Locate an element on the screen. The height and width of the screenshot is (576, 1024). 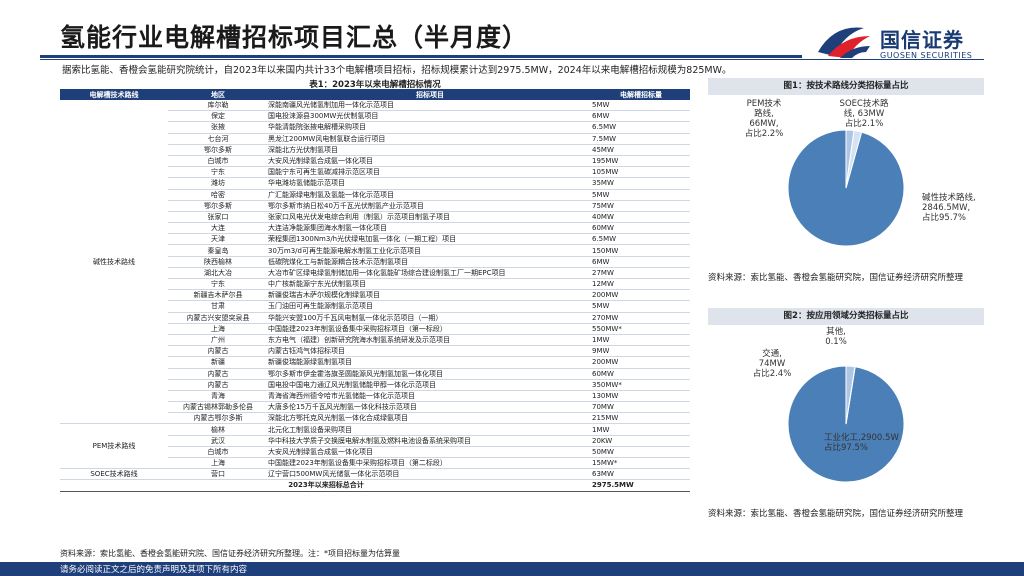
table-row: 内蒙古 鄂尔多斯市伊金霍洛旗圣圆能源风光制氢加氢一体化项目 60MW is located at coordinates (375, 374).